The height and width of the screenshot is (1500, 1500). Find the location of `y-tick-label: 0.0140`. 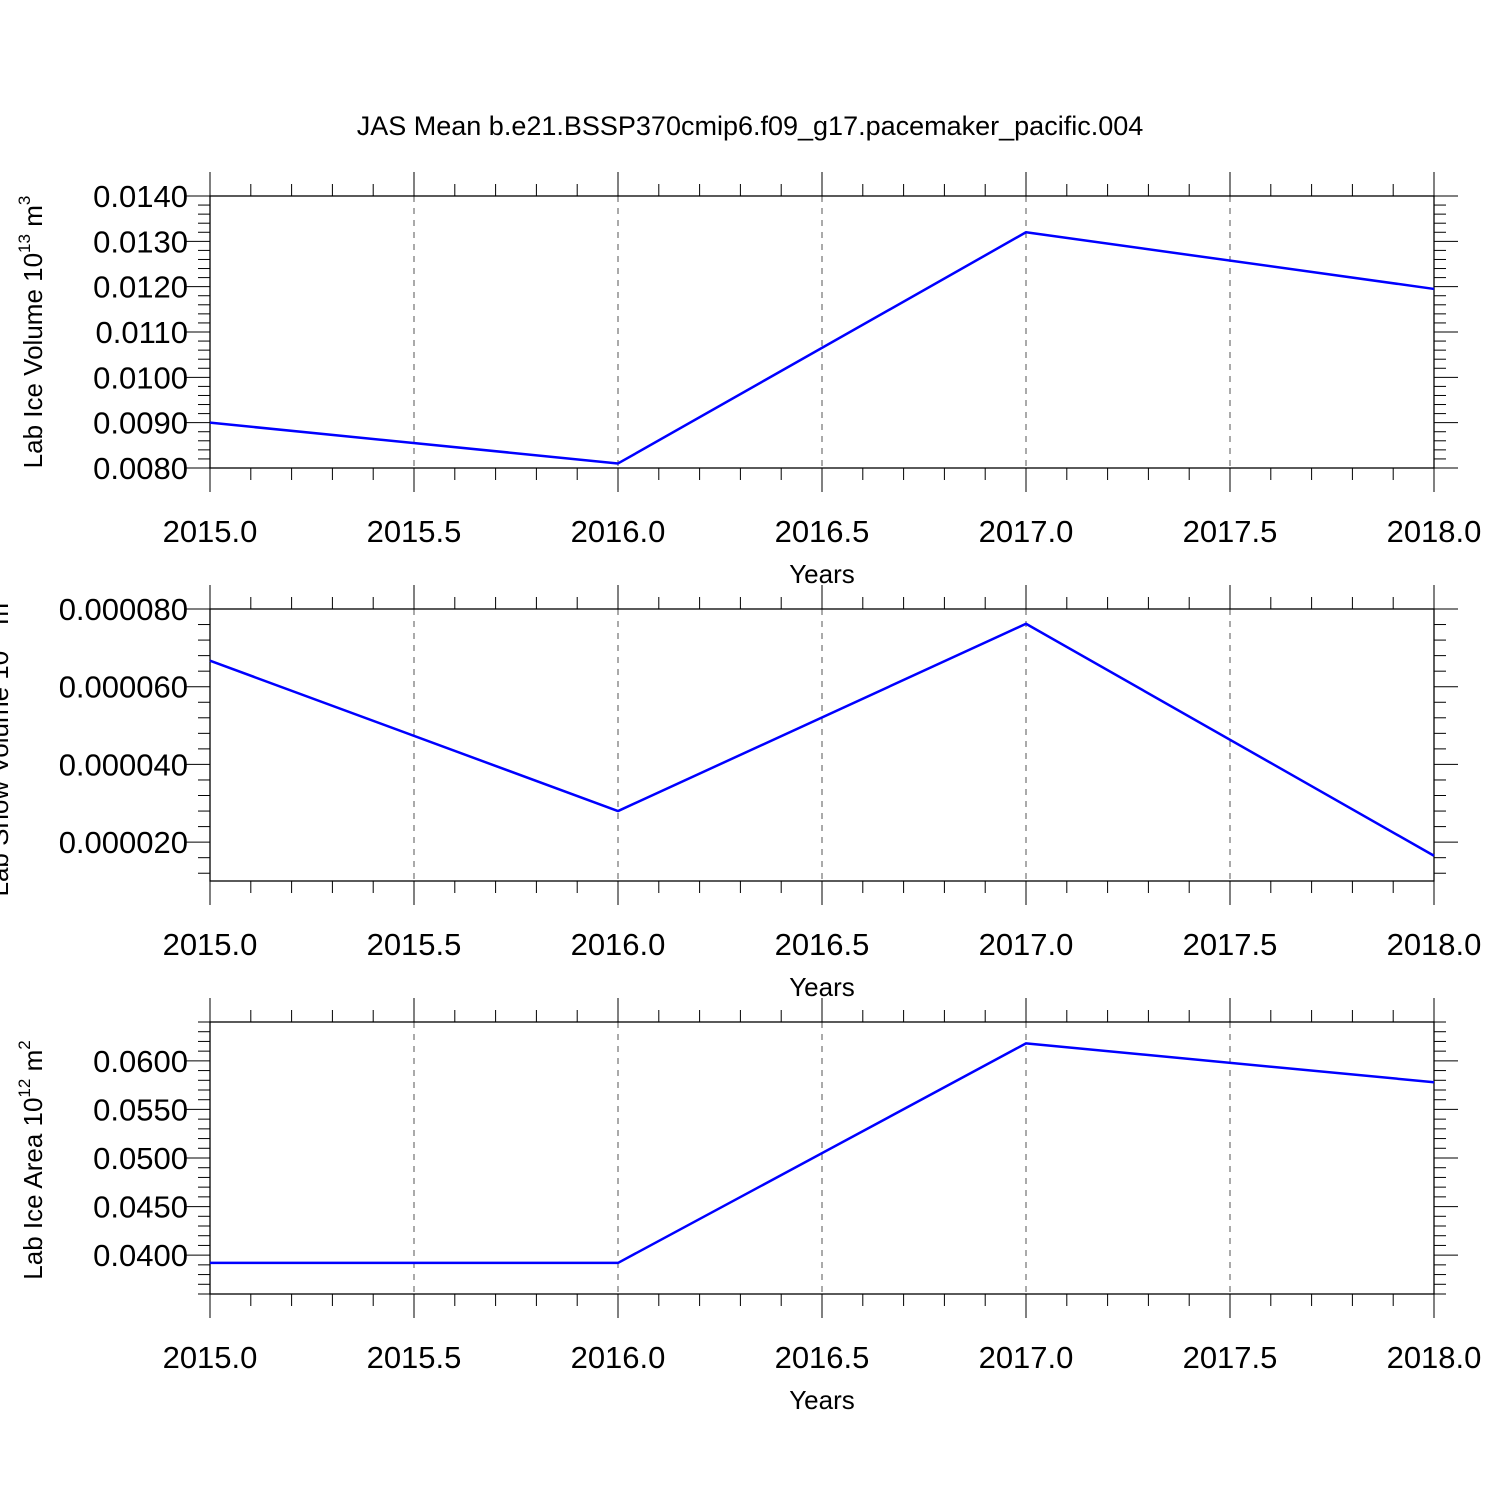

y-tick-label: 0.0140 is located at coordinates (140, 196).